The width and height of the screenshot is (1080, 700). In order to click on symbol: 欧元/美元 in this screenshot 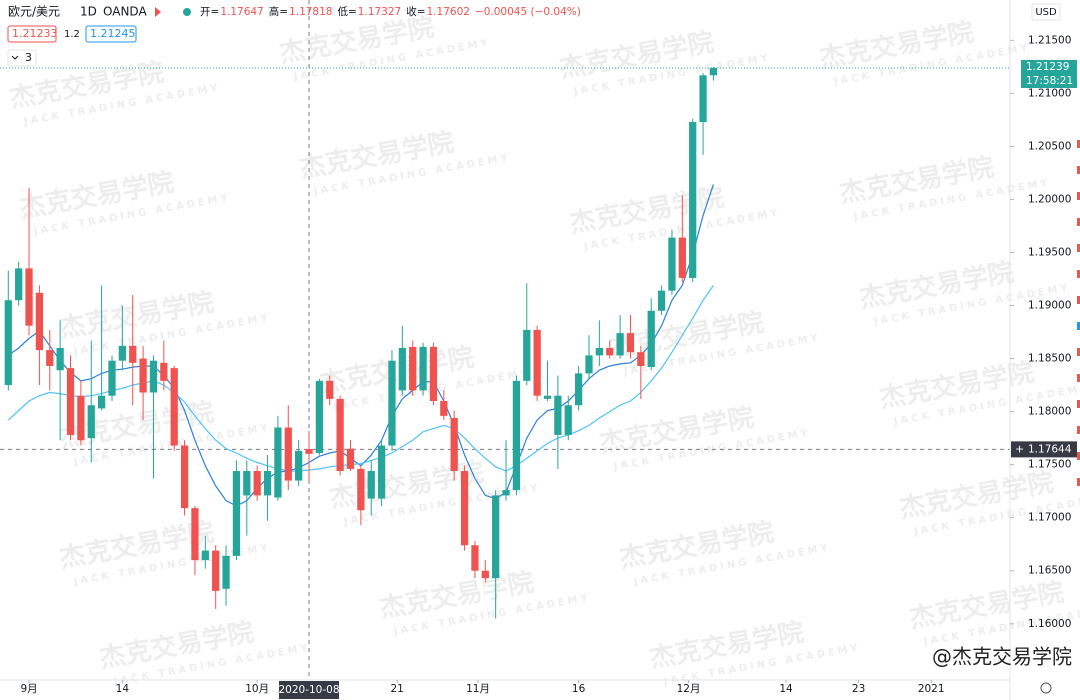, I will do `click(34, 12)`.